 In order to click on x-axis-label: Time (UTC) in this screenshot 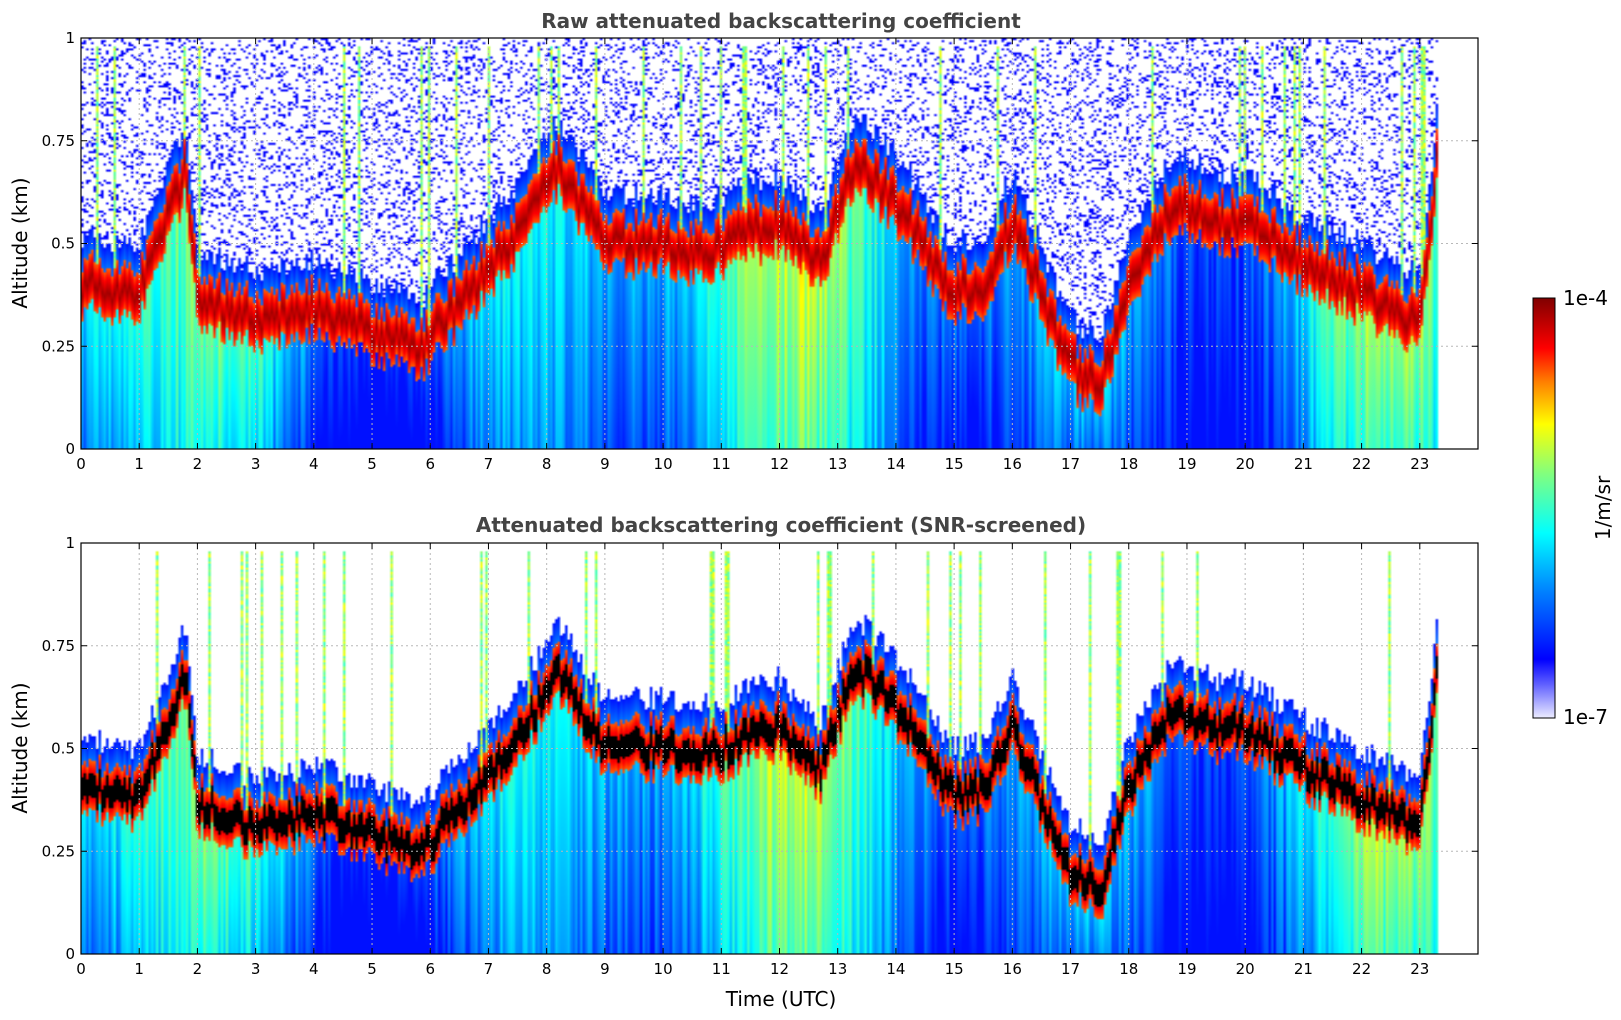, I will do `click(781, 999)`.